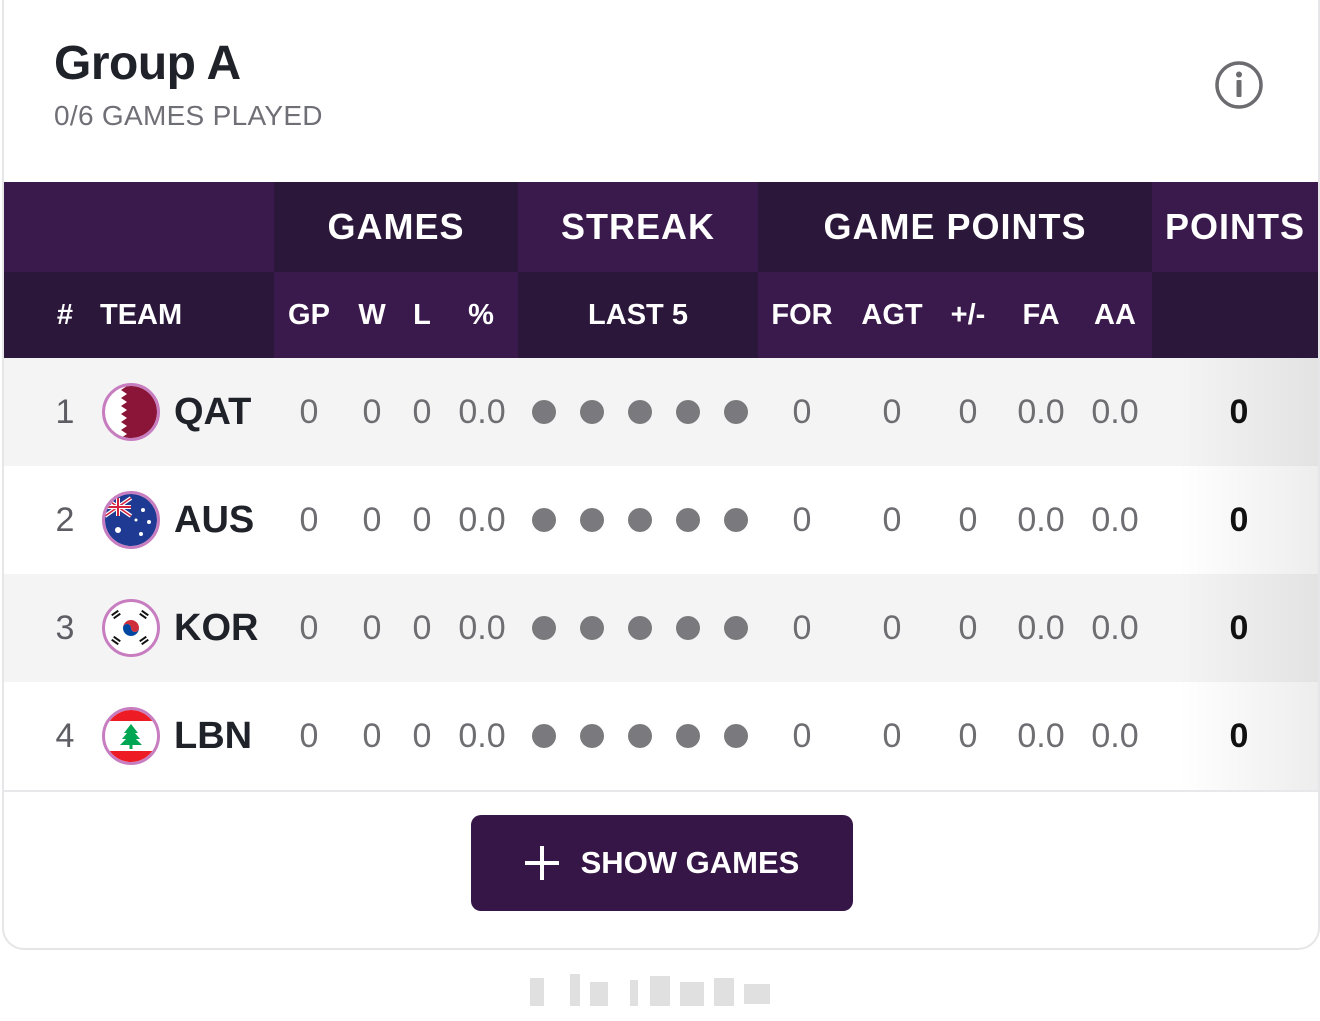 The width and height of the screenshot is (1320, 1021). I want to click on lebanon-flag-icon, so click(131, 736).